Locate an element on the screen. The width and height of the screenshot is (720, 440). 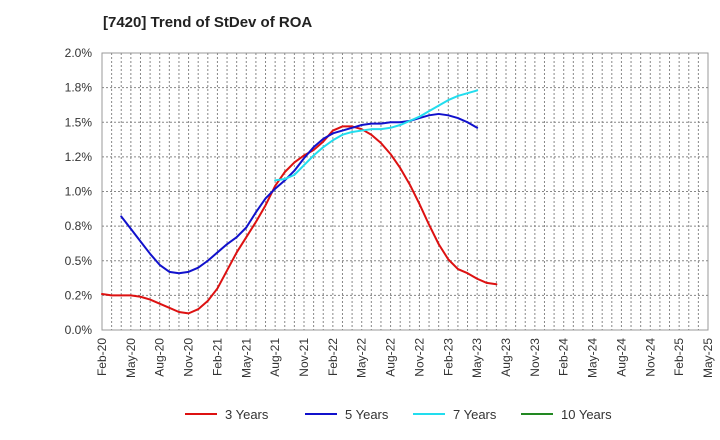
legend-label: 7 Years is located at coordinates (475, 414).